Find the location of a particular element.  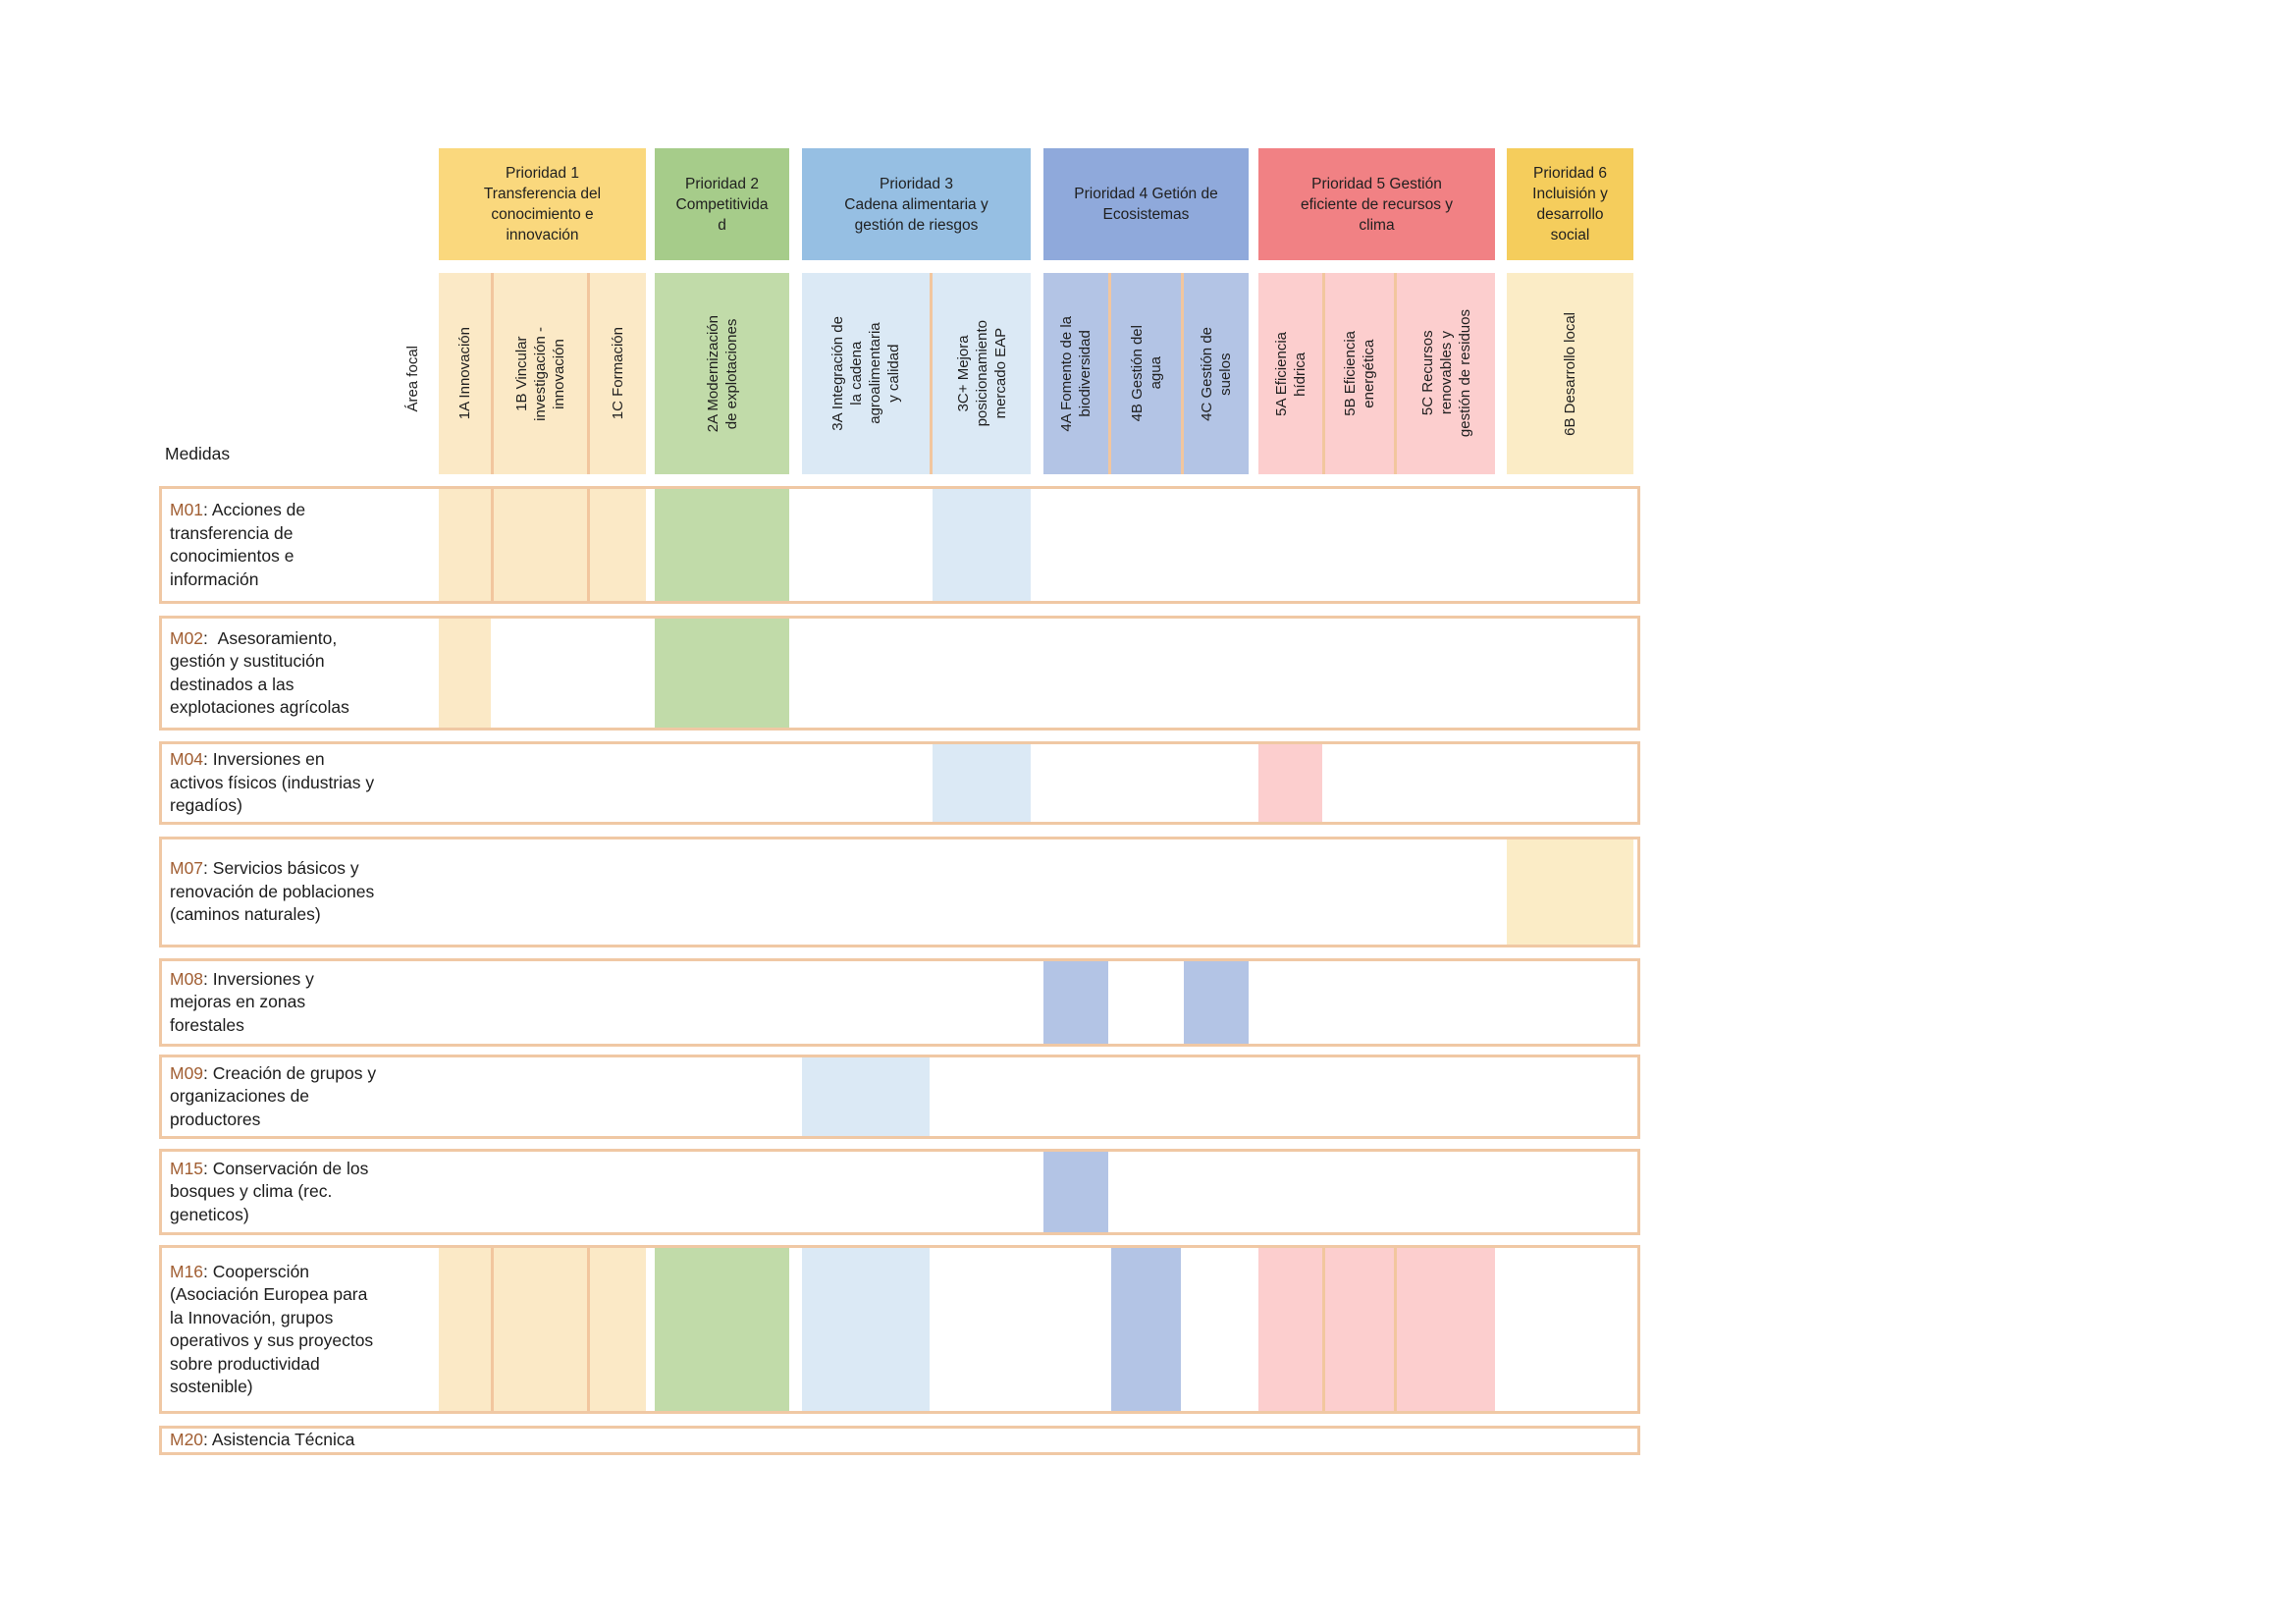

focal-area-label-5A: 5A Eficiencia hídrica is located at coordinates (1290, 373).